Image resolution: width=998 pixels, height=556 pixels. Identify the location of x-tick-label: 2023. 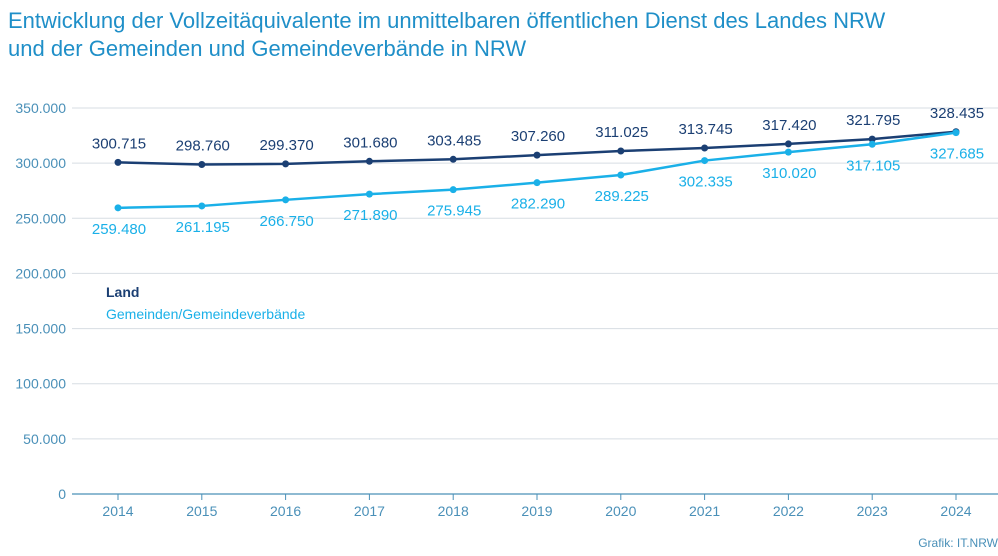
(872, 511).